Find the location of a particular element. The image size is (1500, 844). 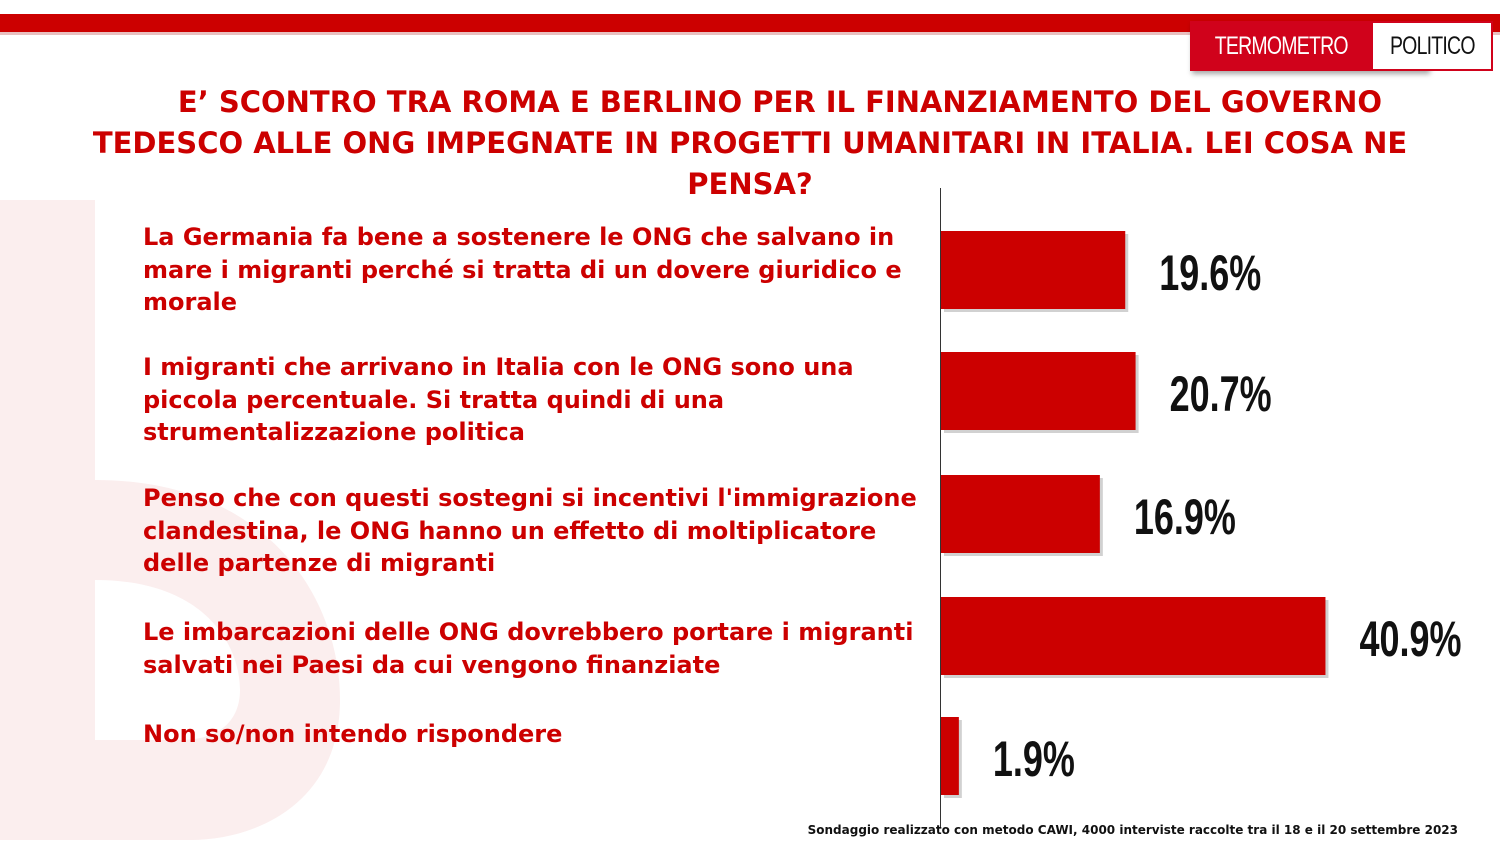

category-label-5: Non so/non intendo rispondere is located at coordinates (353, 734).